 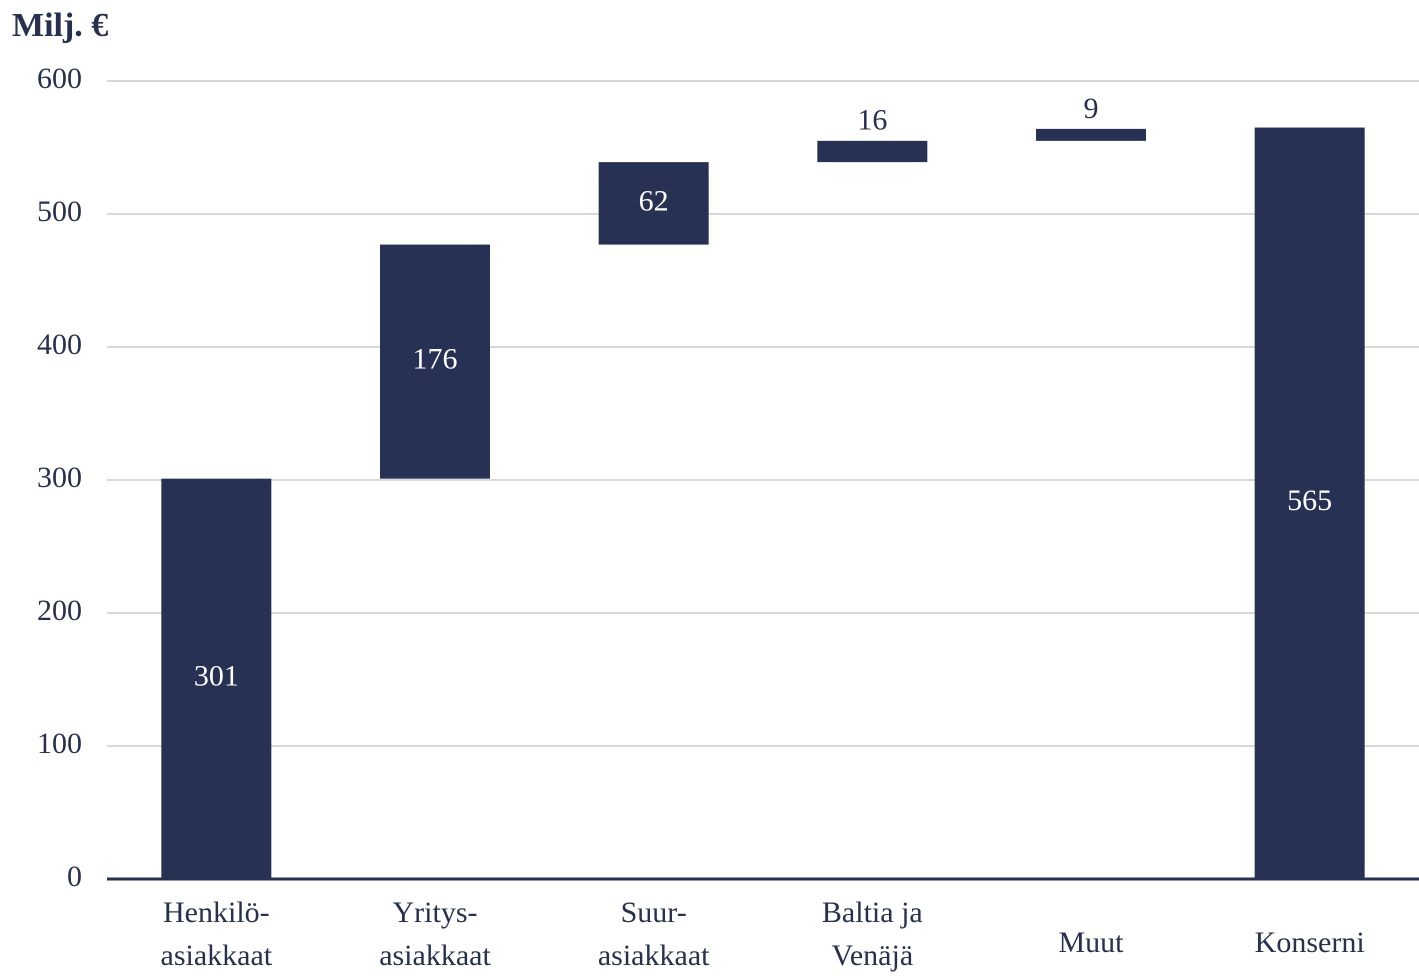 I want to click on data-label: 176, so click(x=435, y=359).